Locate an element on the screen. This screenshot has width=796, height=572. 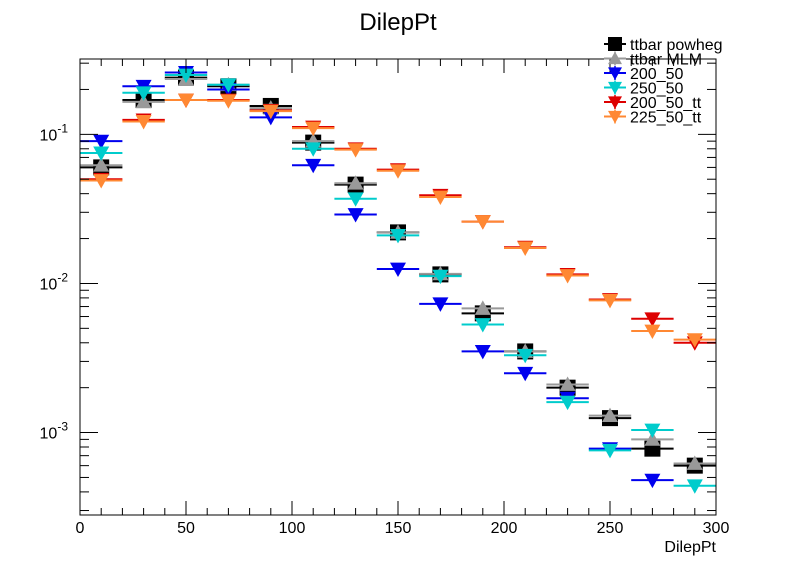
legend-entry: 225_50_tt is located at coordinates (653, 118).